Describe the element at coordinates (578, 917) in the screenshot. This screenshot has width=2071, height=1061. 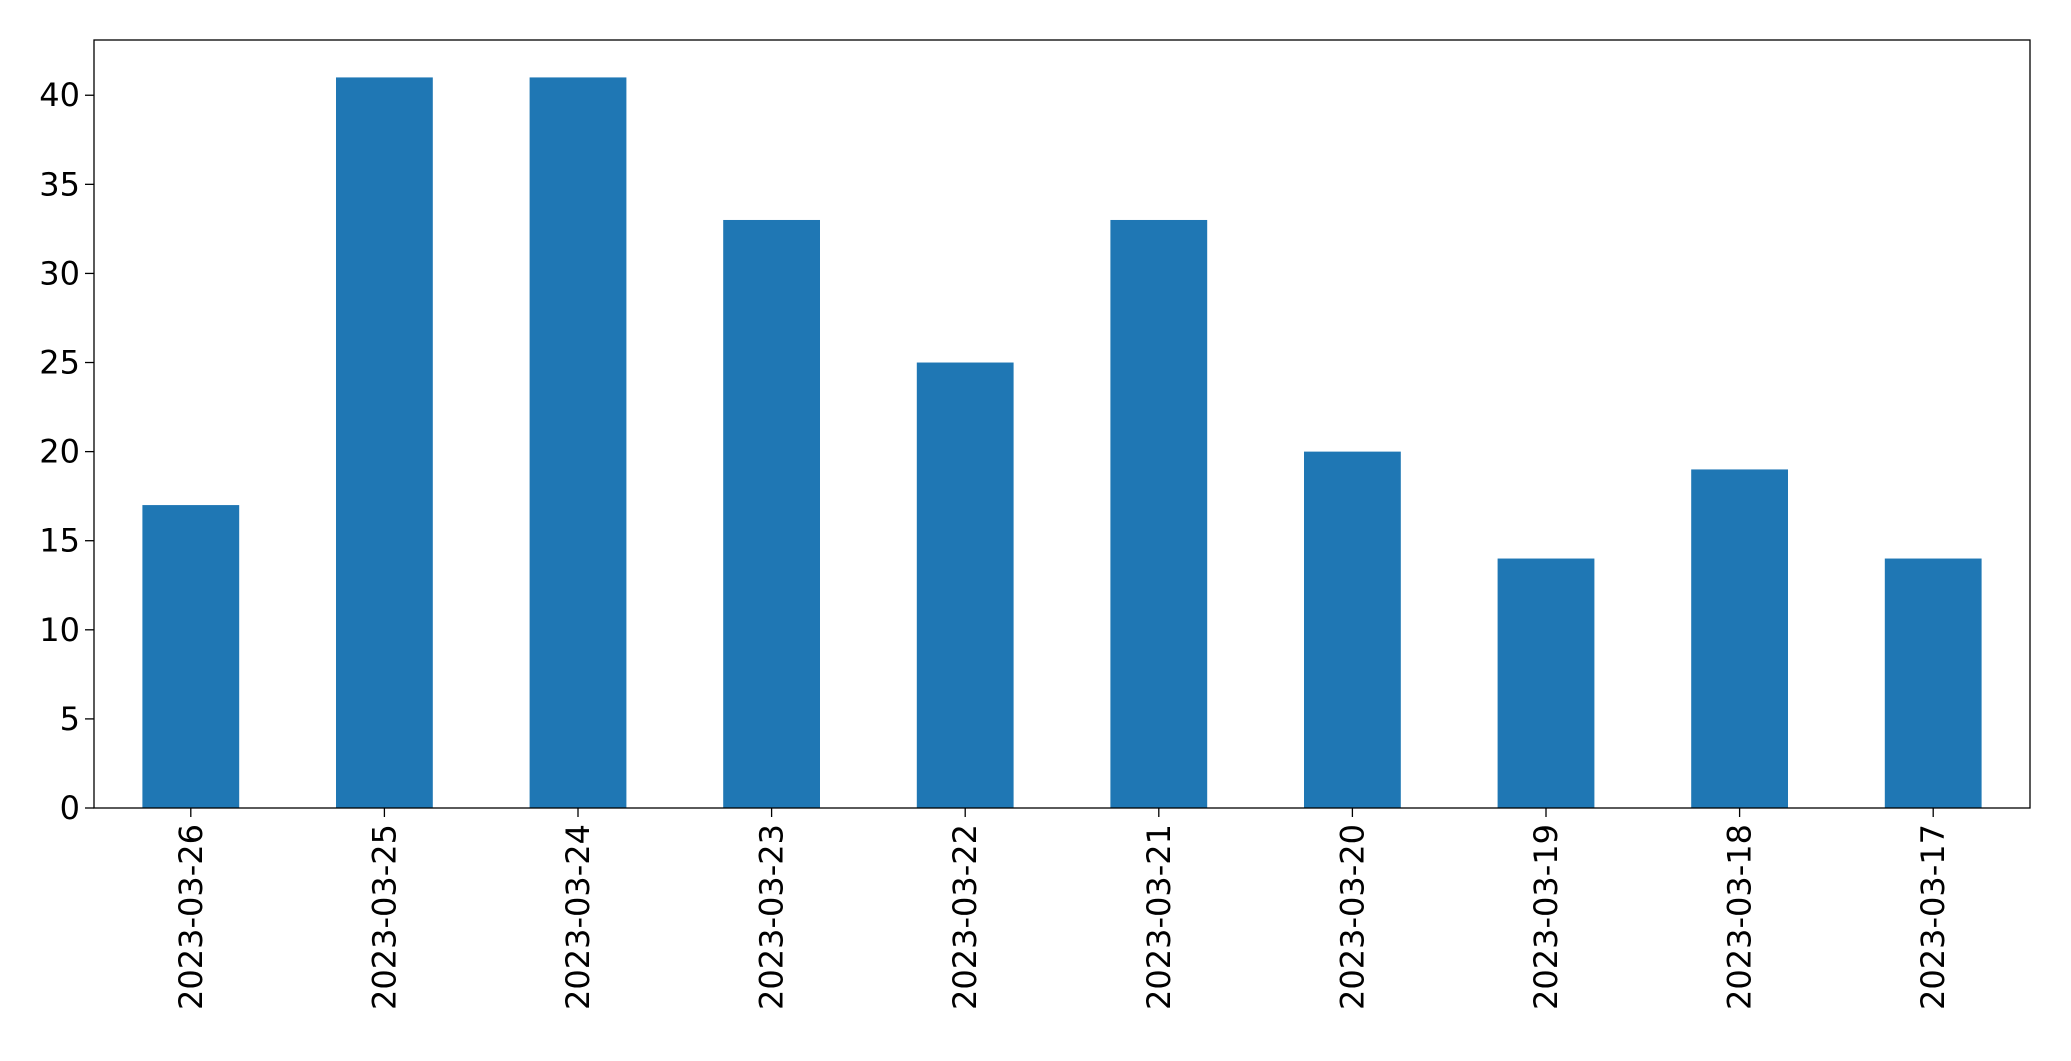
I see `x-tick-label: 2023-03-24` at that location.